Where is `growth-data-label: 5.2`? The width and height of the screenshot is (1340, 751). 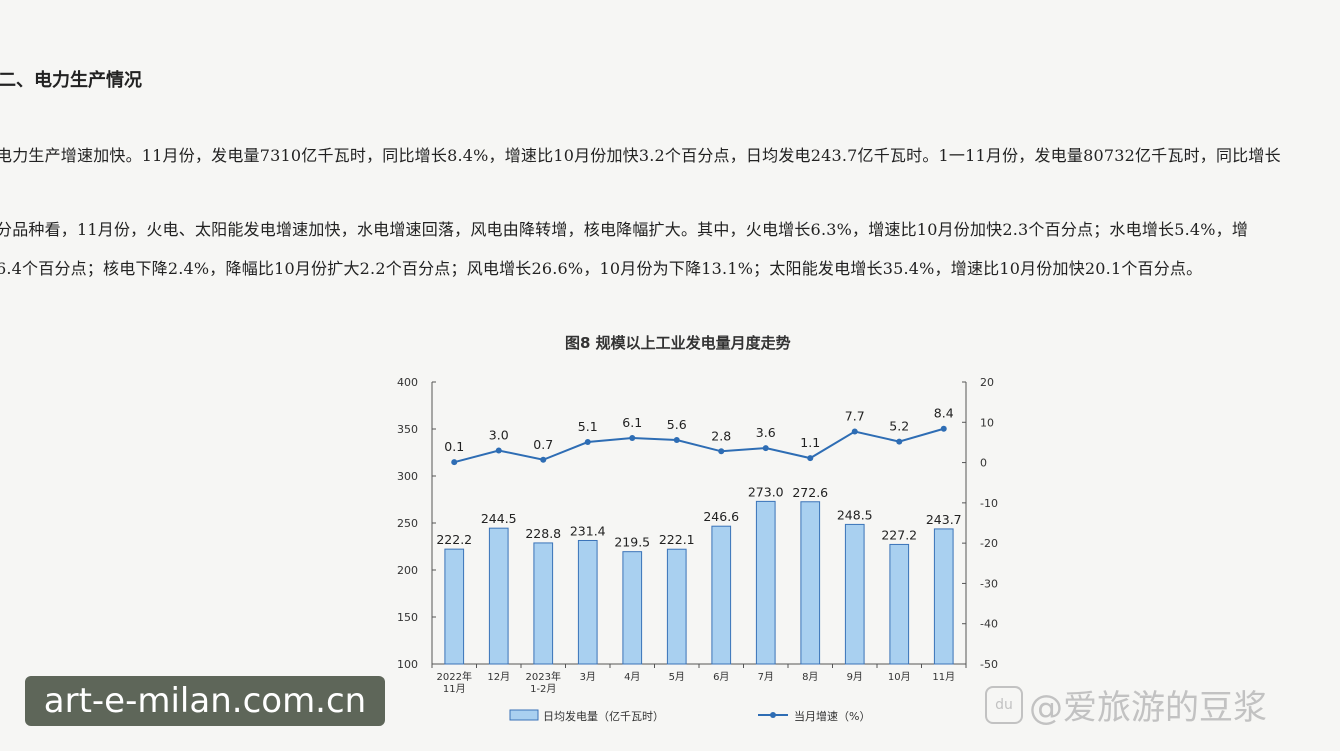 growth-data-label: 5.2 is located at coordinates (899, 426).